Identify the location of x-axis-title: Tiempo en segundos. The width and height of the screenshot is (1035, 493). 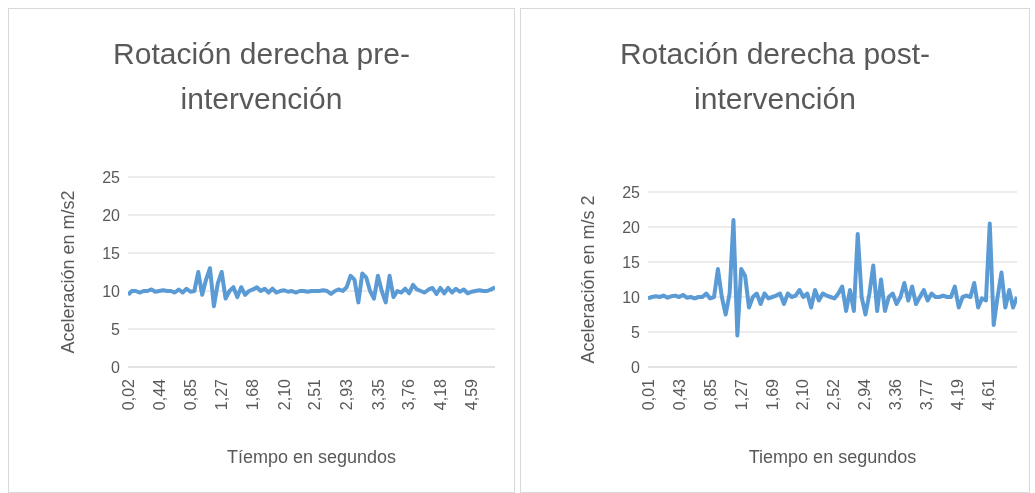
(832, 457).